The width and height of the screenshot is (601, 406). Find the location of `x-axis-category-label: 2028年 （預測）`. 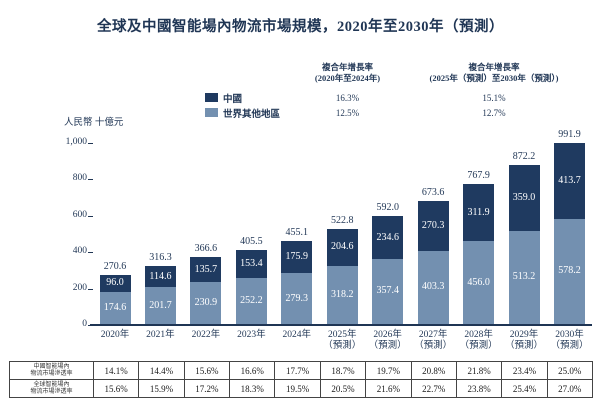

x-axis-category-label: 2028年 （預測） is located at coordinates (479, 341).